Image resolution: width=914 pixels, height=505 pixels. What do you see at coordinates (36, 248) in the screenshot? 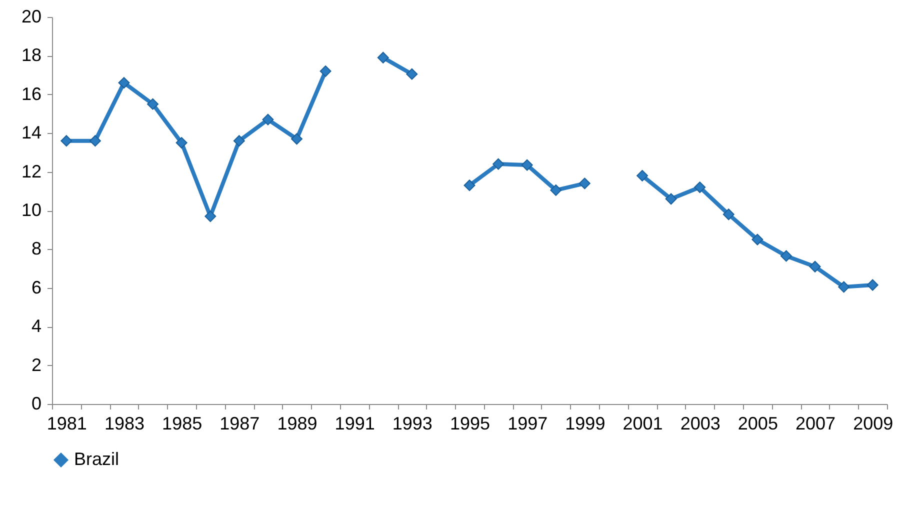
I see `y-tick-label: 8` at bounding box center [36, 248].